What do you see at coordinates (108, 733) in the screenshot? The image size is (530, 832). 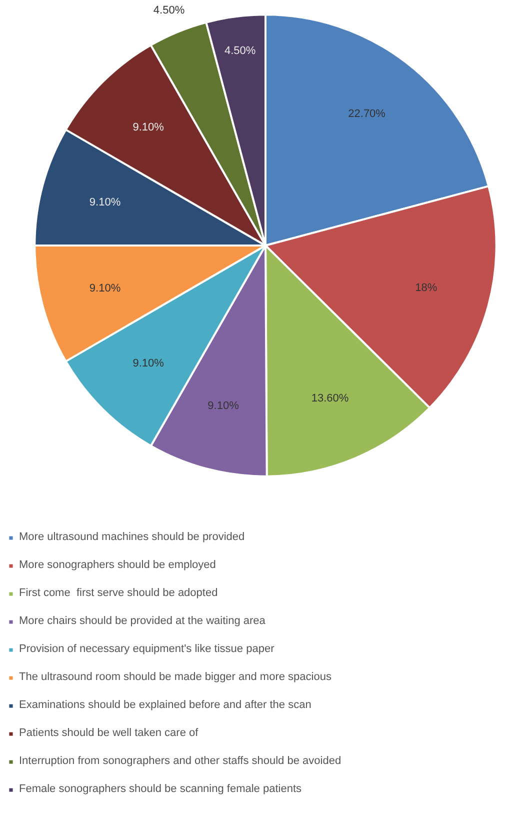 I see `legend-label: Patients should be well taken care of` at bounding box center [108, 733].